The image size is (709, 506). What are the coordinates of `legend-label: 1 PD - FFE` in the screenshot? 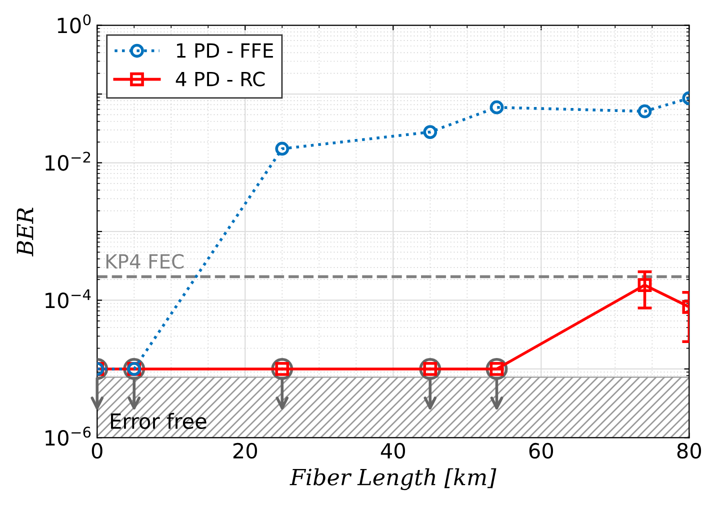 It's located at (225, 50).